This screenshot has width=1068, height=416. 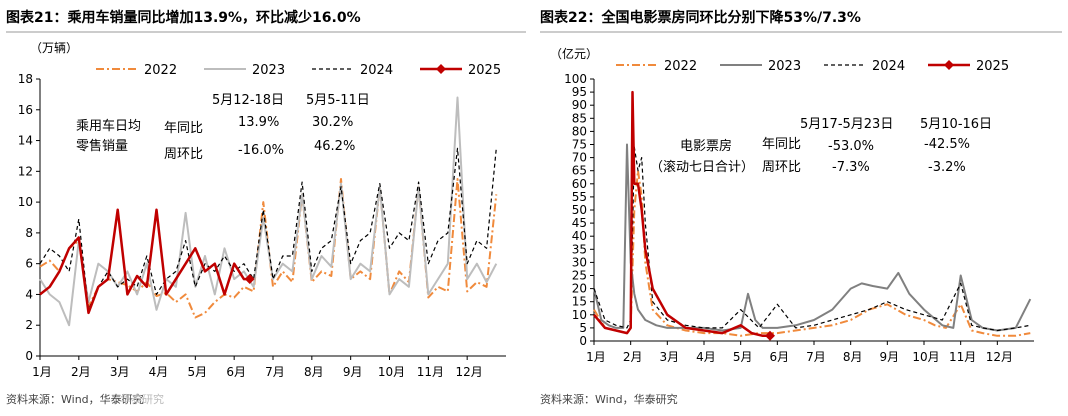 What do you see at coordinates (29, 233) in the screenshot?
I see `chart1-ytick-label: 8` at bounding box center [29, 233].